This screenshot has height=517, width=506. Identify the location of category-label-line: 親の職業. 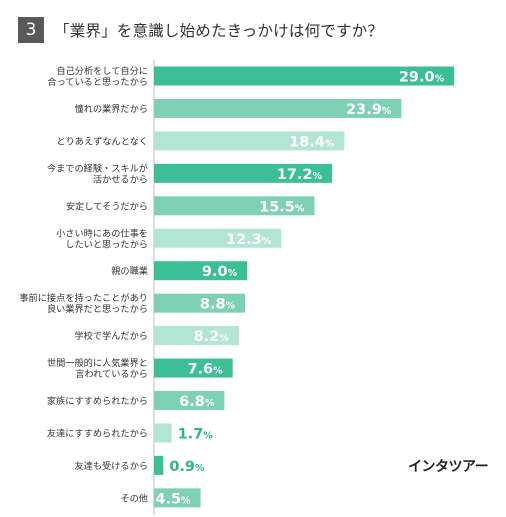
(129, 271).